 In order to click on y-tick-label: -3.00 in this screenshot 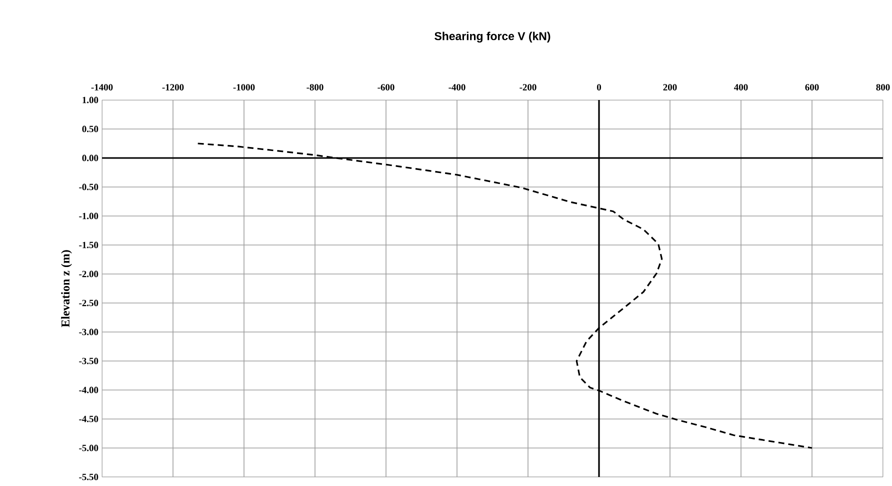, I will do `click(88, 332)`.